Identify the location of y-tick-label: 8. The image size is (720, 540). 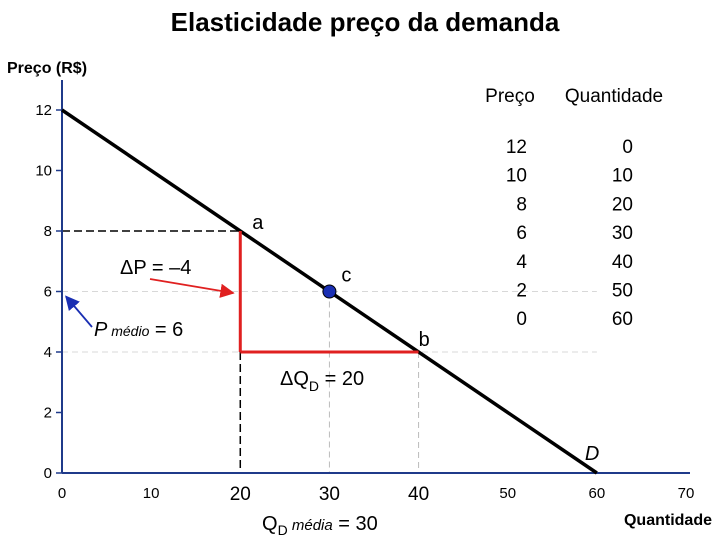
(48, 231).